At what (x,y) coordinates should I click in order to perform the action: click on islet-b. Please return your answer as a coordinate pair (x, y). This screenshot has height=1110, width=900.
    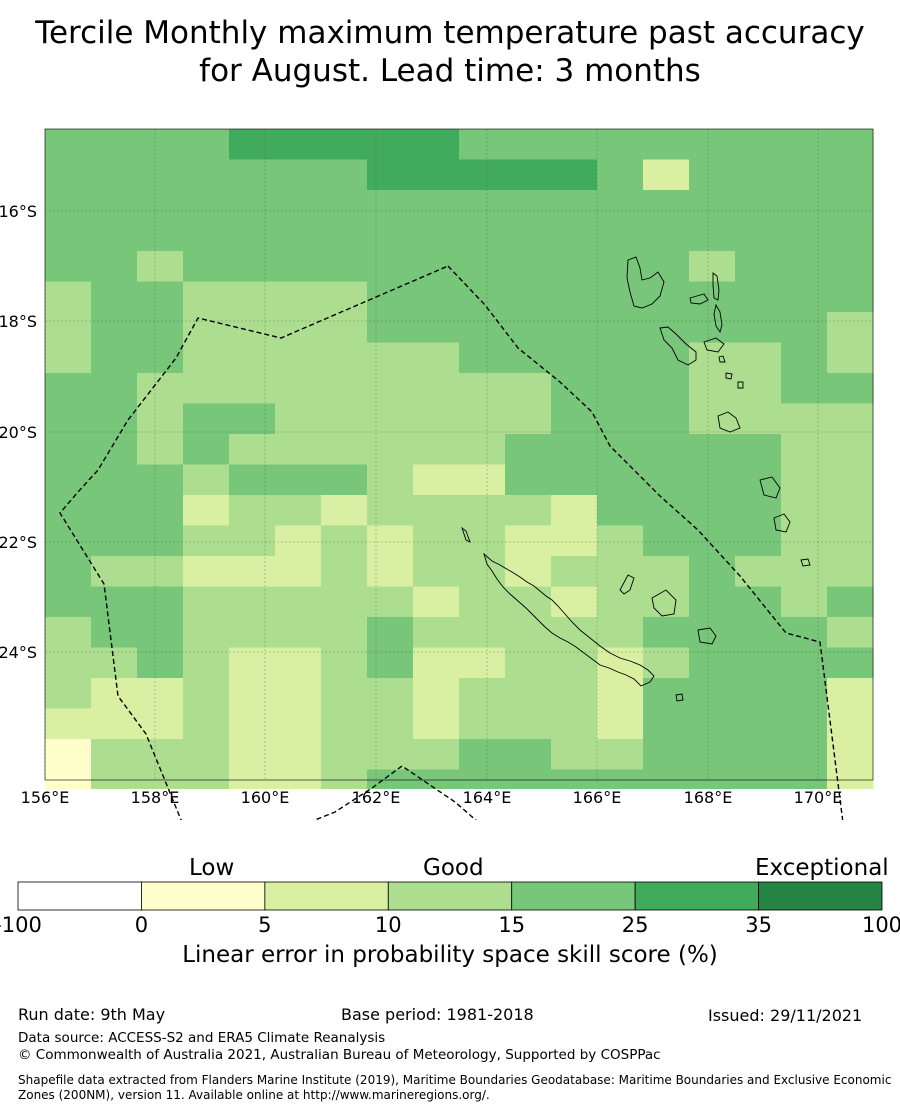
    Looking at the image, I should click on (466, 534).